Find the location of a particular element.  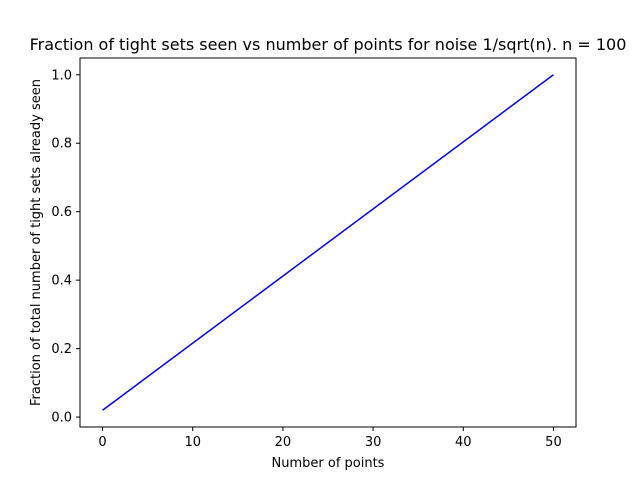

x-tick-label: 30 is located at coordinates (373, 442).